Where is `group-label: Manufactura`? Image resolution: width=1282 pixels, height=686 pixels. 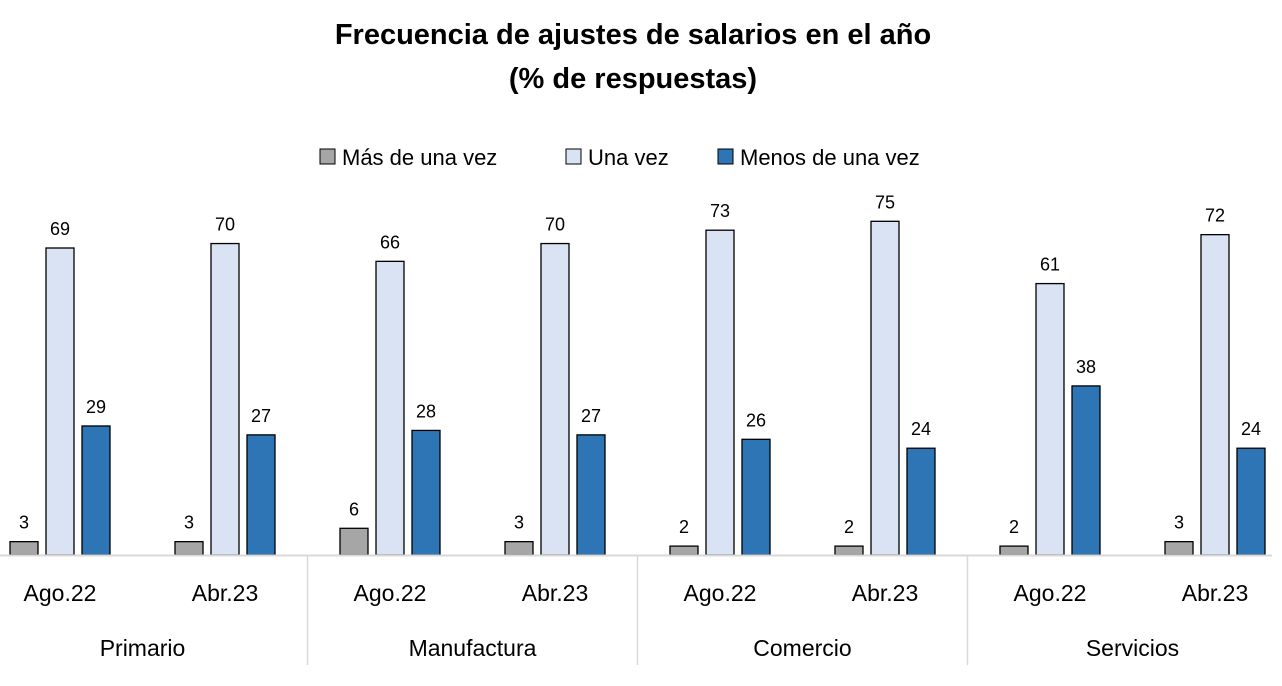 group-label: Manufactura is located at coordinates (473, 648).